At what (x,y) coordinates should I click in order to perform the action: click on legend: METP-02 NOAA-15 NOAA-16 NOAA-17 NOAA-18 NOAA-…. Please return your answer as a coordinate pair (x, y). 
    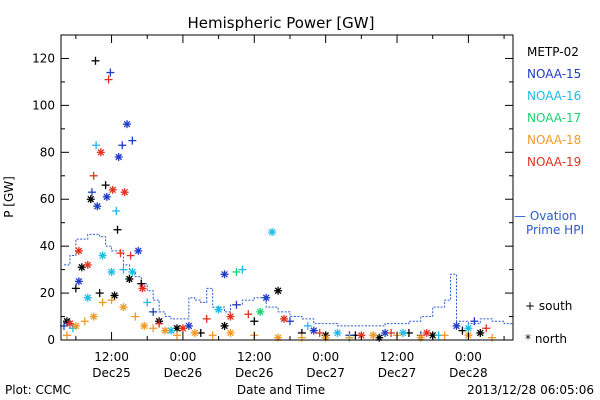
    Looking at the image, I should click on (554, 107).